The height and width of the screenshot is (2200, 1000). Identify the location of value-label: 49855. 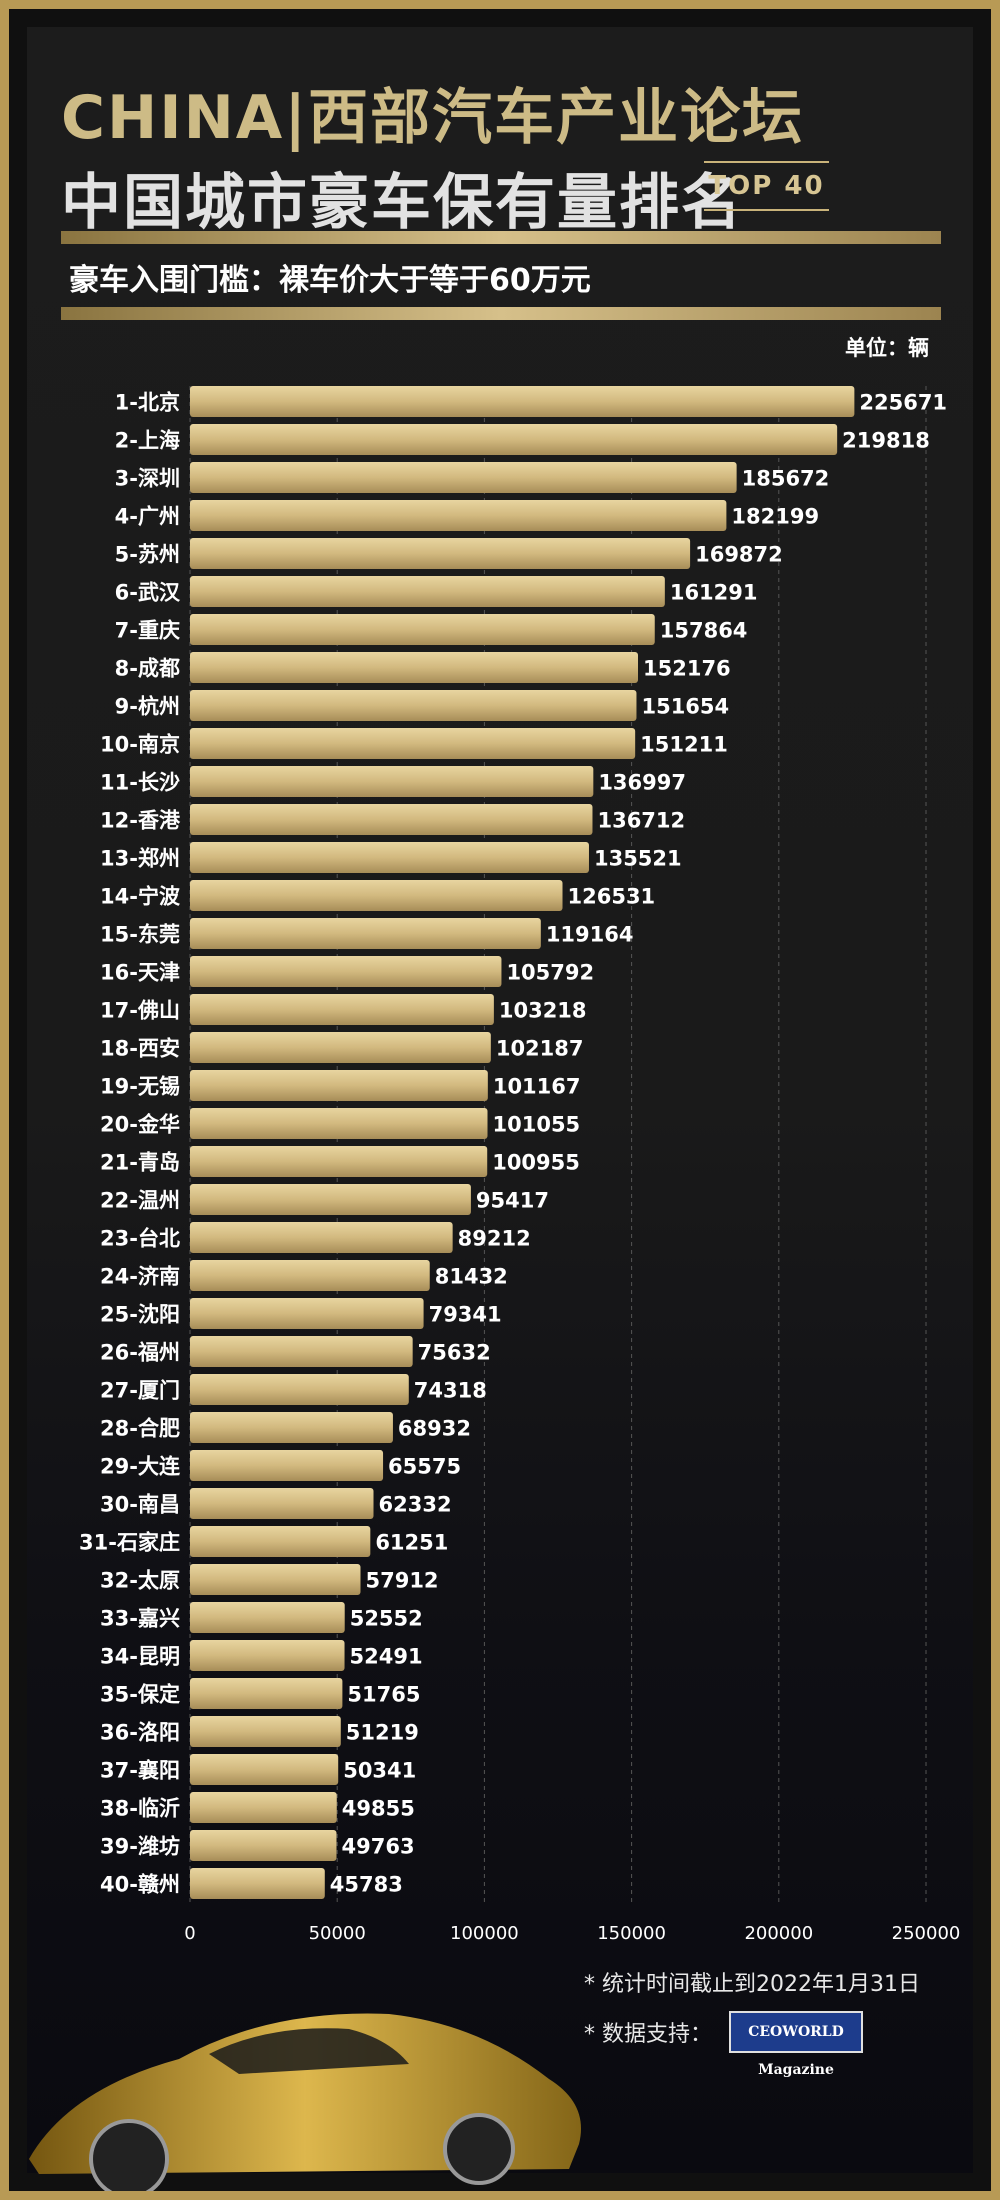
(378, 1809).